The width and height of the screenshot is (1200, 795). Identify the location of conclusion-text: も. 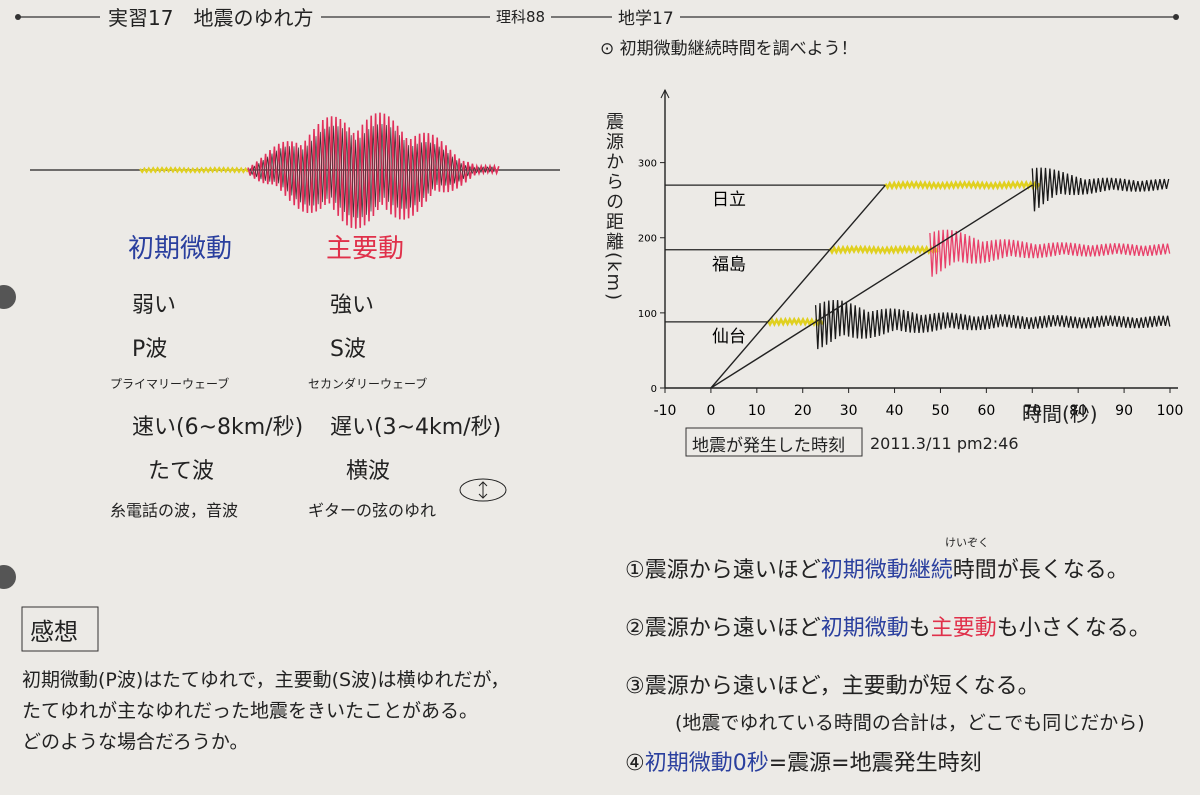
(919, 628).